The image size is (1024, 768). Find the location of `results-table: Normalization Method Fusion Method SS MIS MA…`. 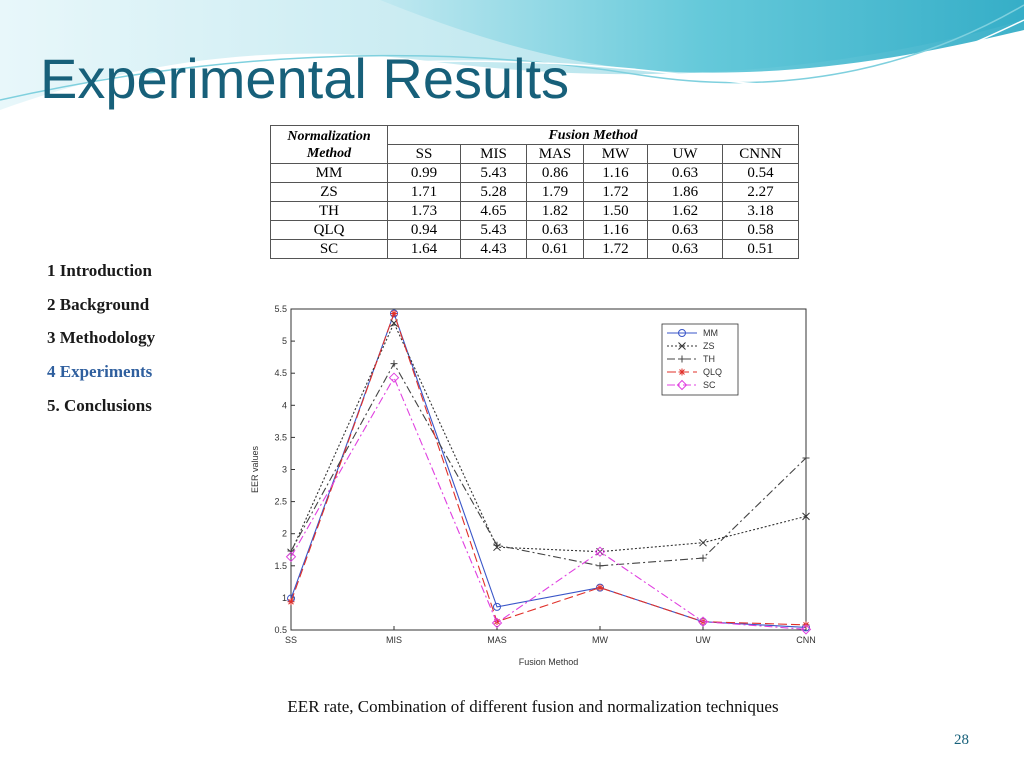

results-table: Normalization Method Fusion Method SS MIS MA… is located at coordinates (534, 192).